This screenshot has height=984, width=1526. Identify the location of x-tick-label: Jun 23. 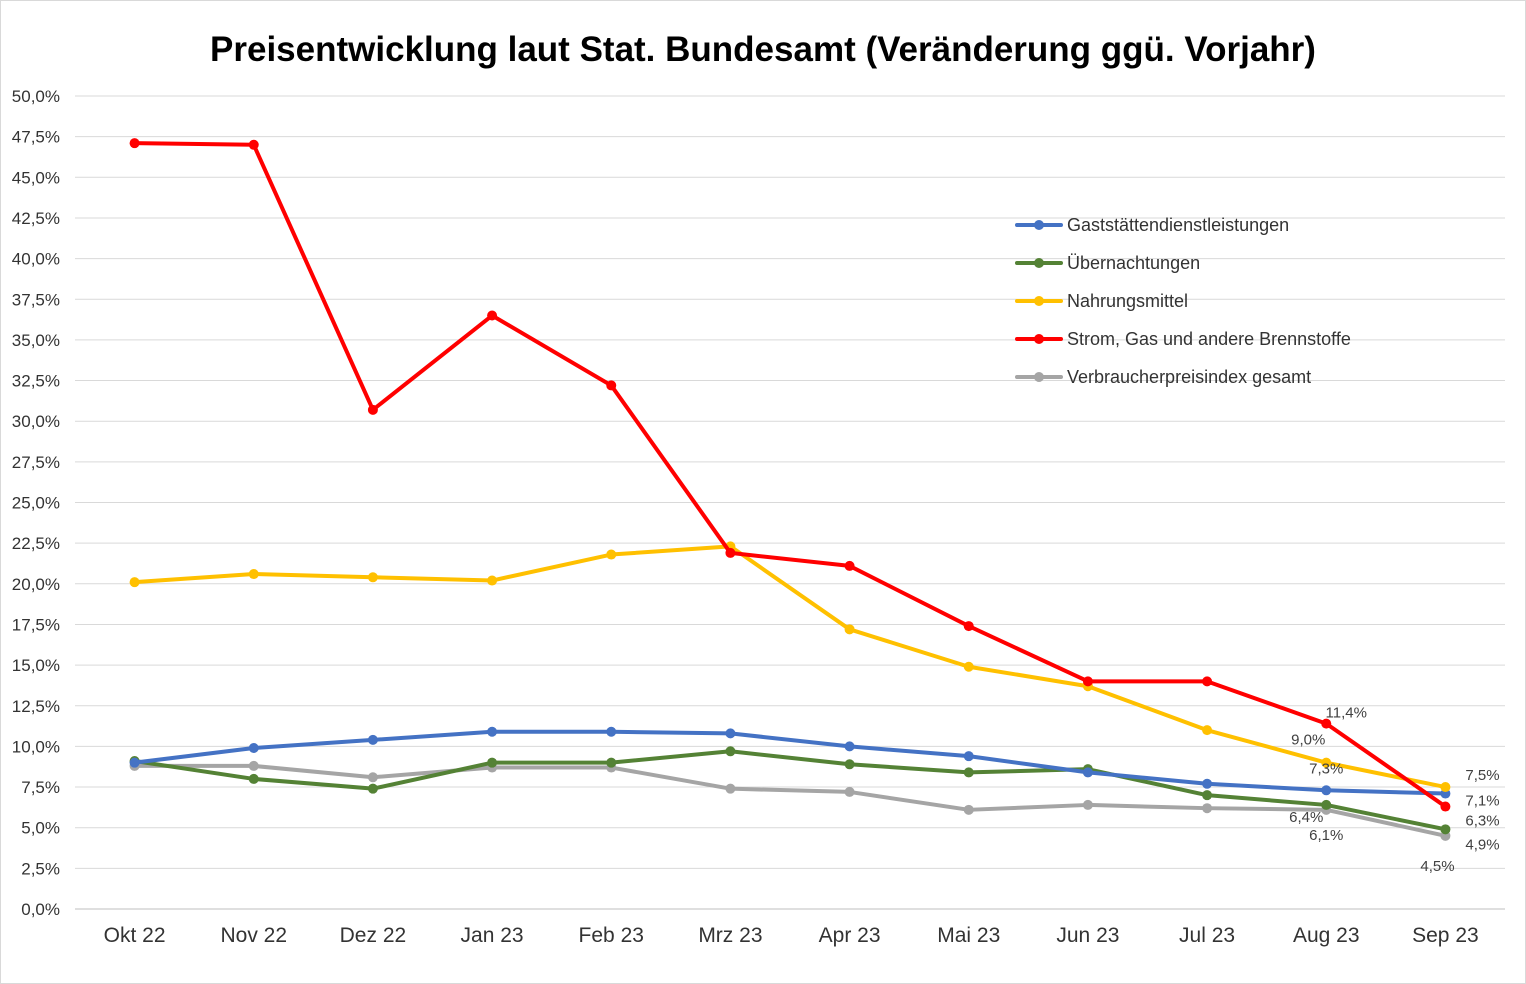
(1087, 935).